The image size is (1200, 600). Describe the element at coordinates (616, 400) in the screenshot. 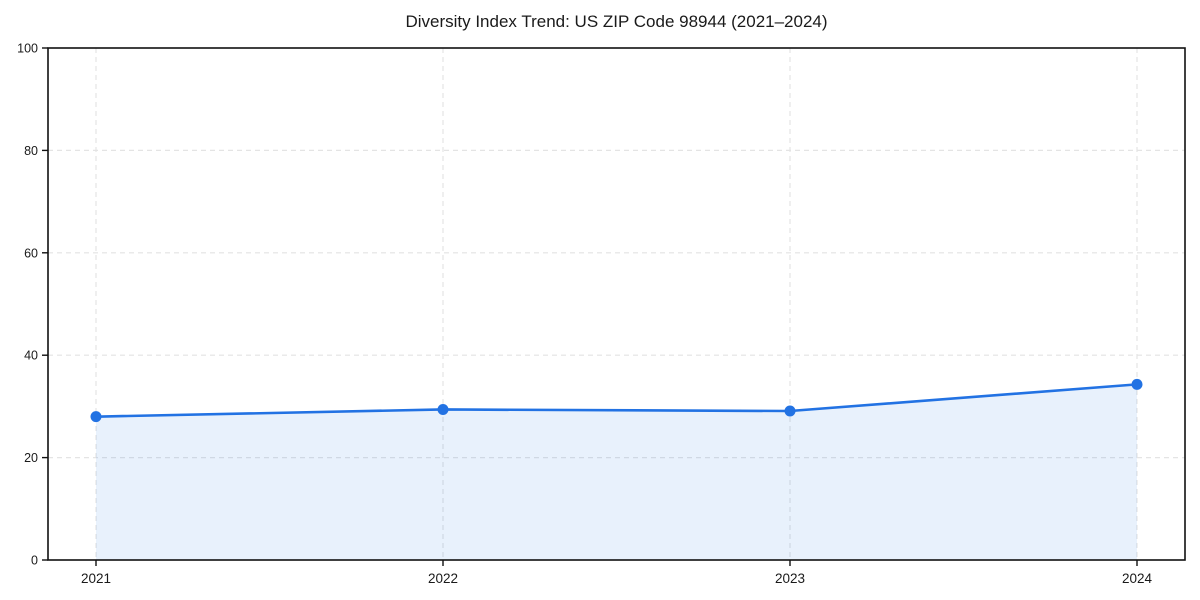

I see `trend-line` at that location.